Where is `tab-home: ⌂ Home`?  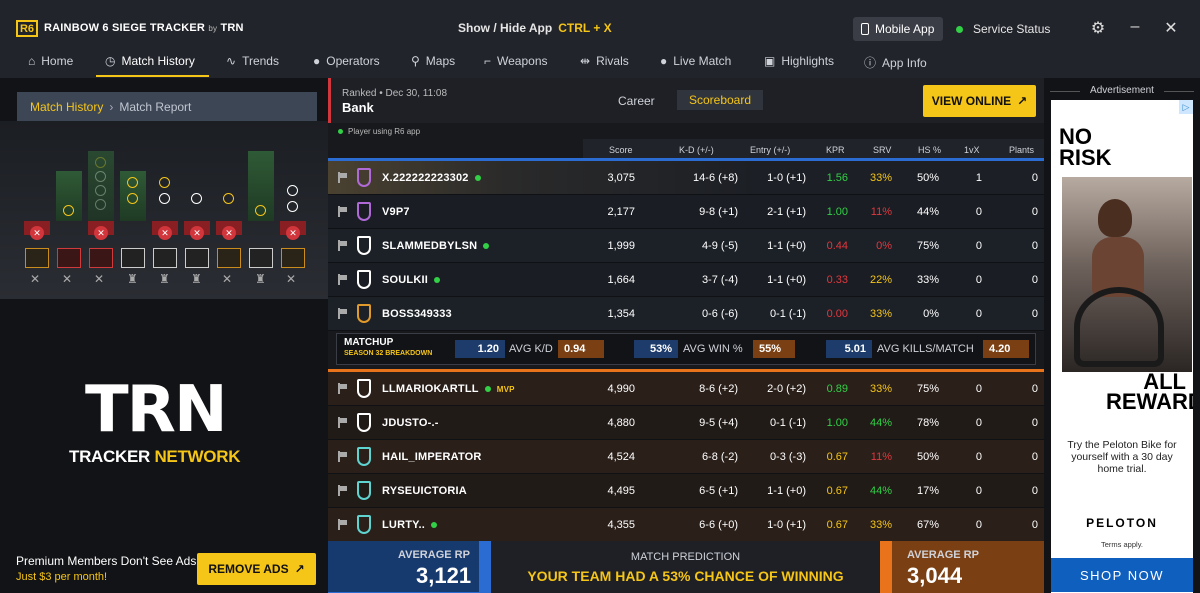 tab-home: ⌂ Home is located at coordinates (51, 61).